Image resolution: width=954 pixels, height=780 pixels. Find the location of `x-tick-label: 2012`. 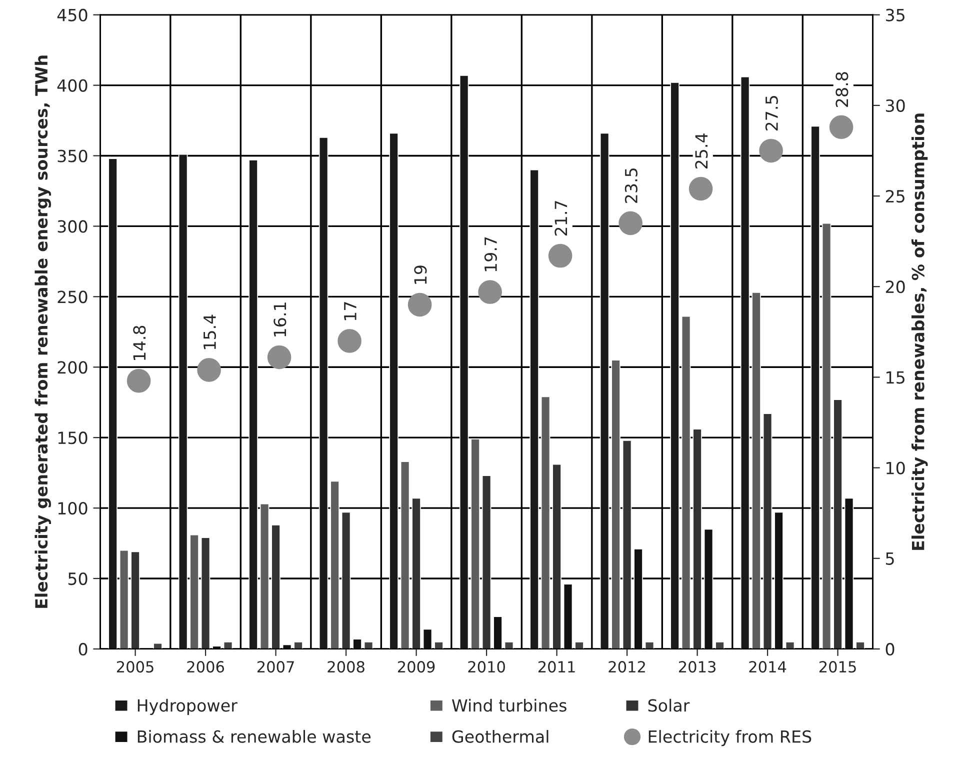

x-tick-label: 2012 is located at coordinates (626, 667).